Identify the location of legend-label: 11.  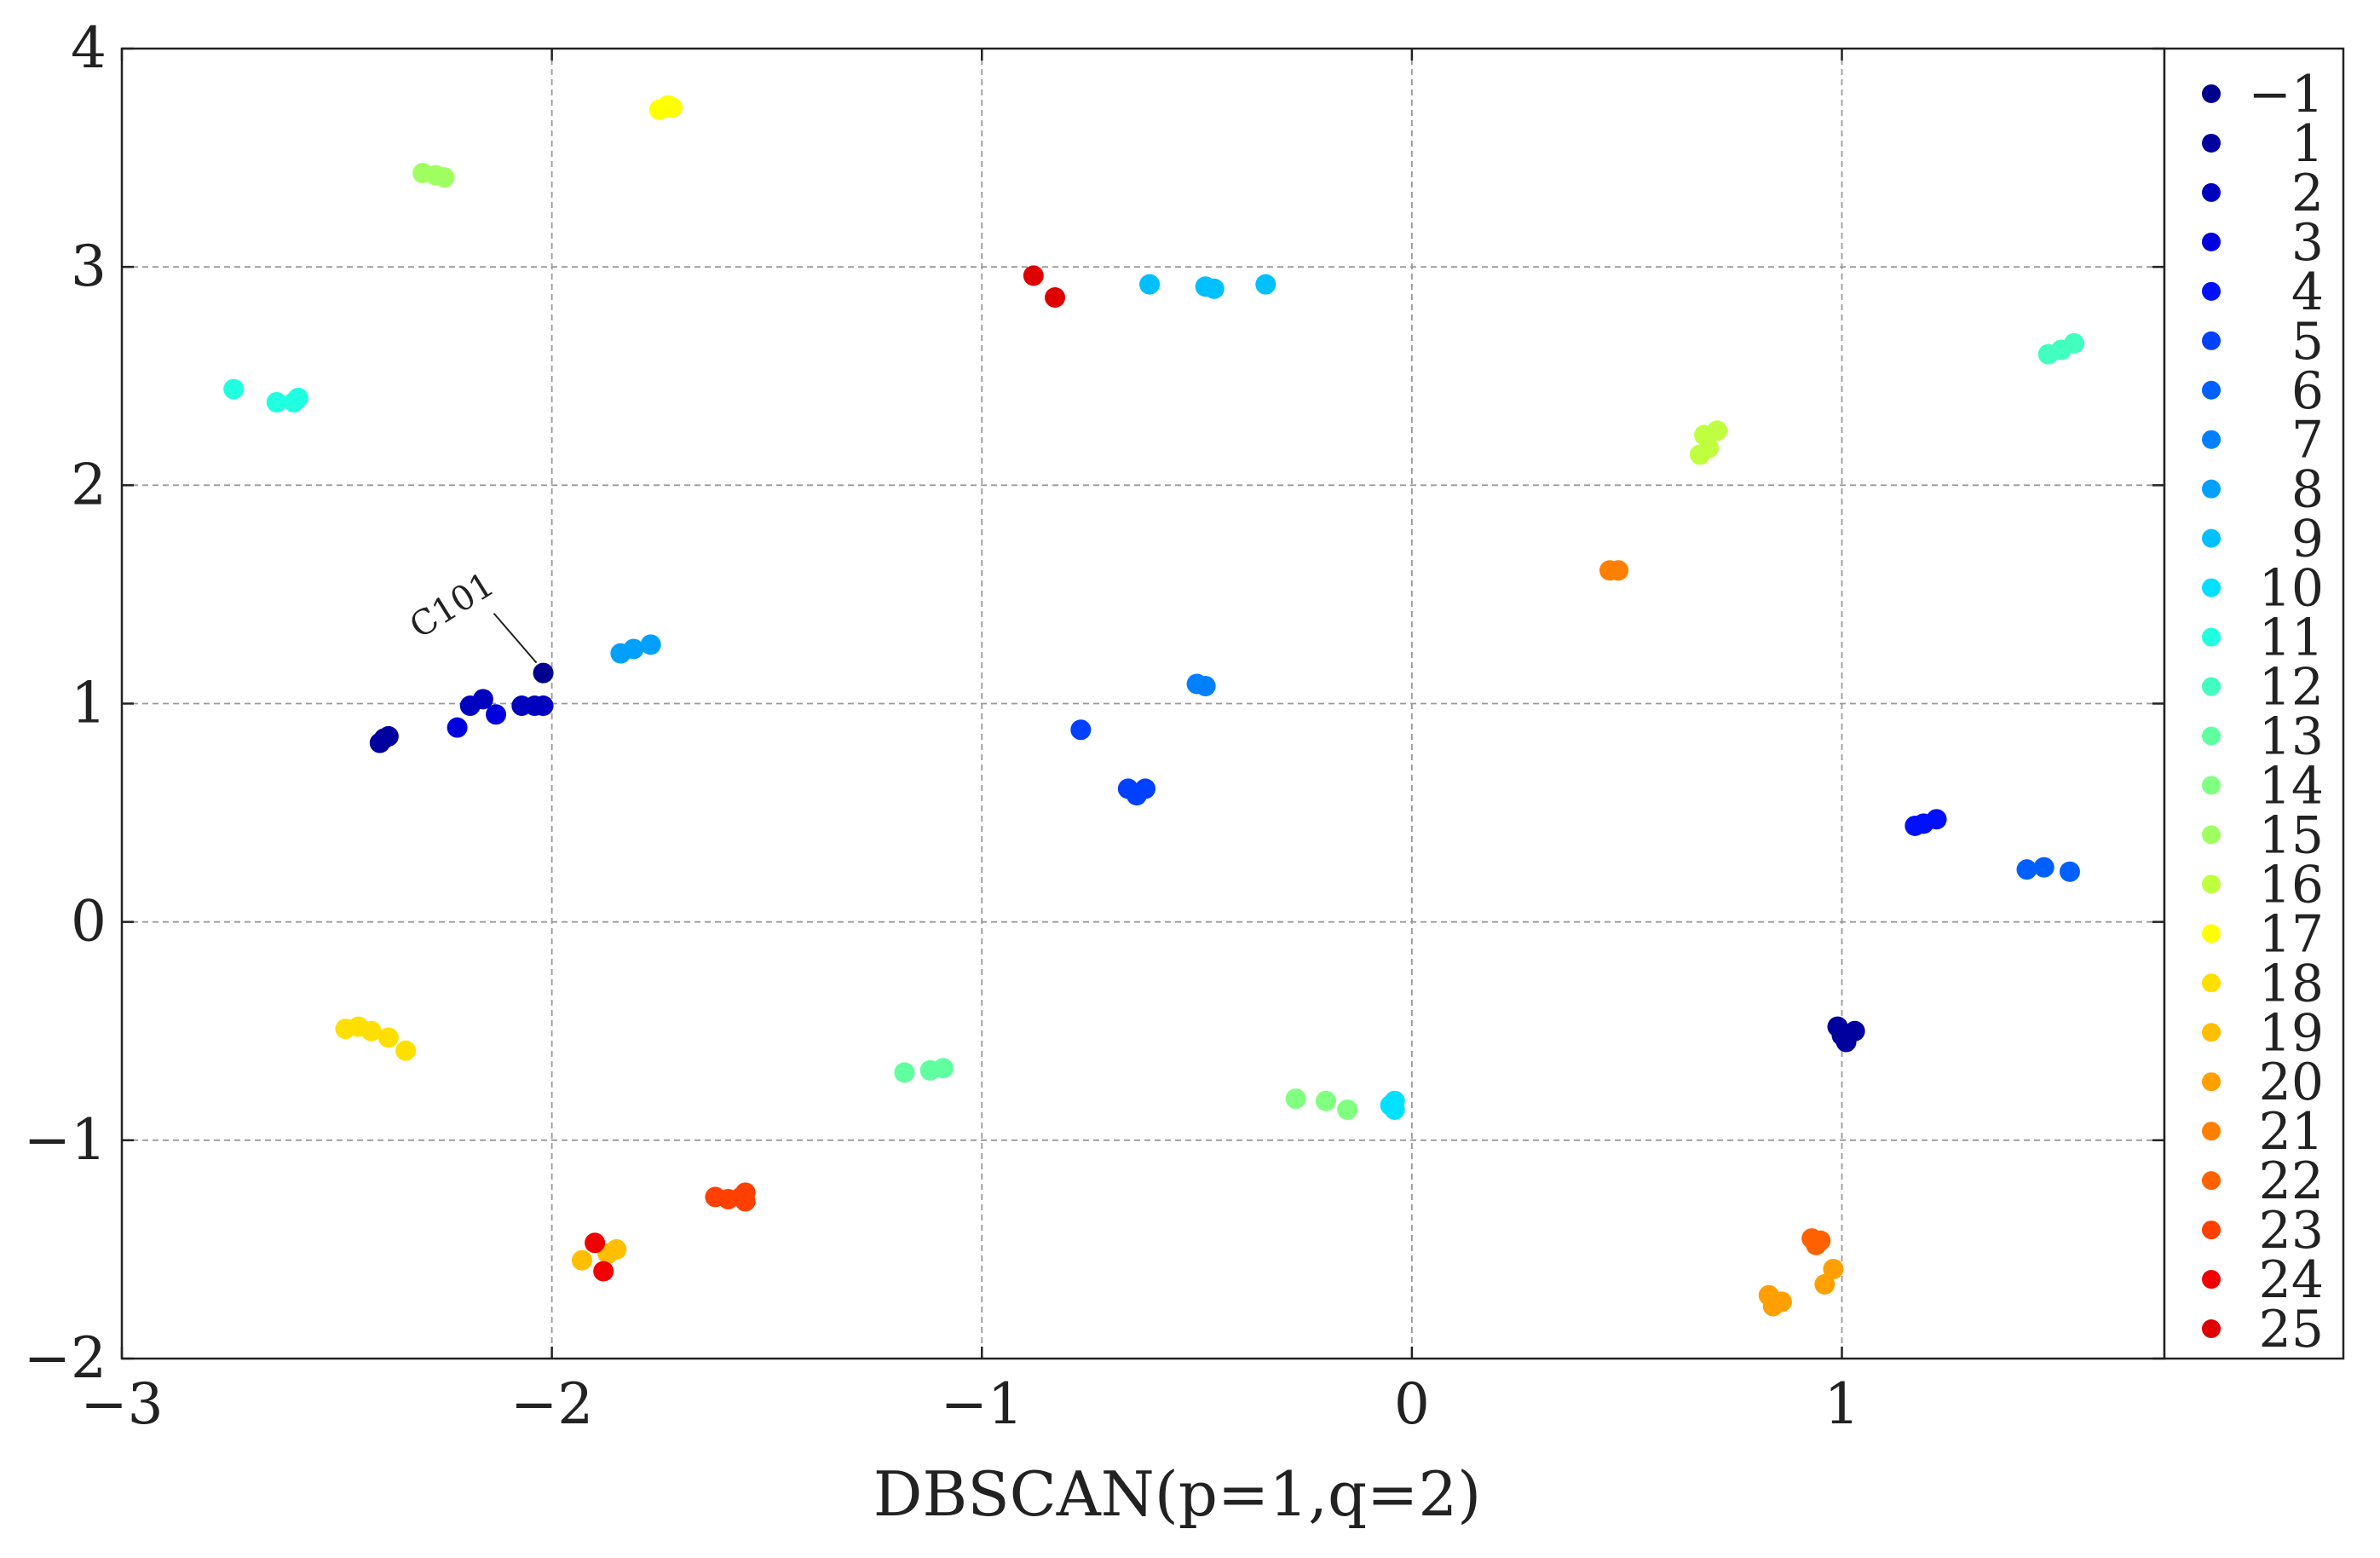
(2291, 638).